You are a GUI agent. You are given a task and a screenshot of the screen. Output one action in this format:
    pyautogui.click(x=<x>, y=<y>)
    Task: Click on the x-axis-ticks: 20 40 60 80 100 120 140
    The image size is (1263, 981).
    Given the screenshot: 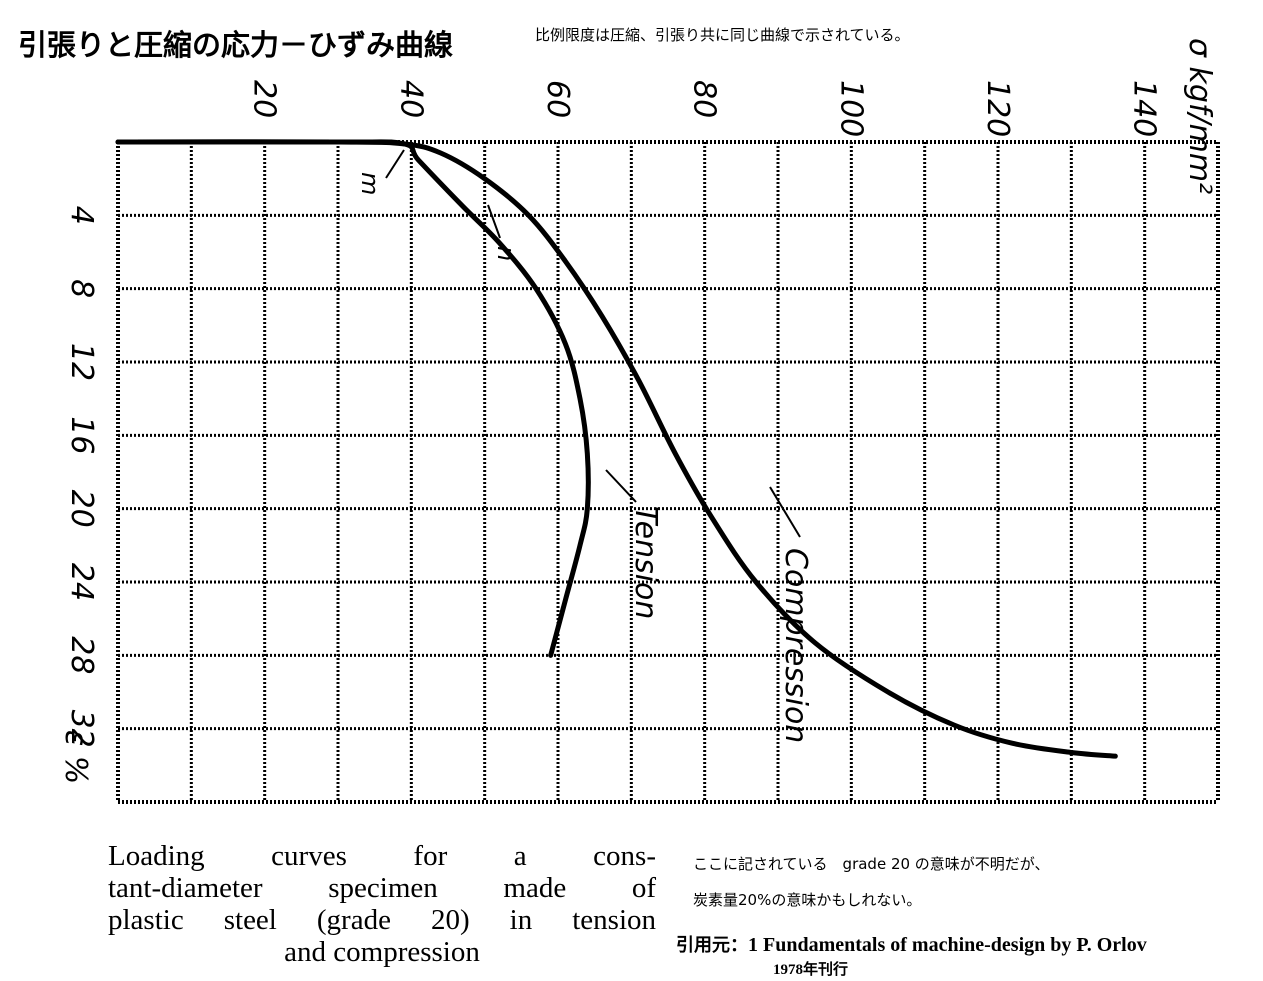 What is the action you would take?
    pyautogui.click(x=704, y=108)
    